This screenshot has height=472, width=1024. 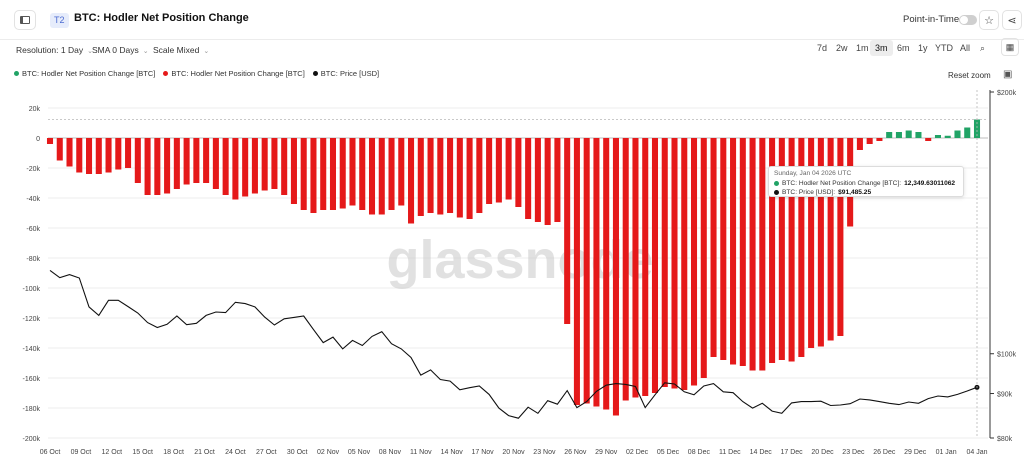 I want to click on x-tick-label: 12 Oct, so click(x=111, y=452).